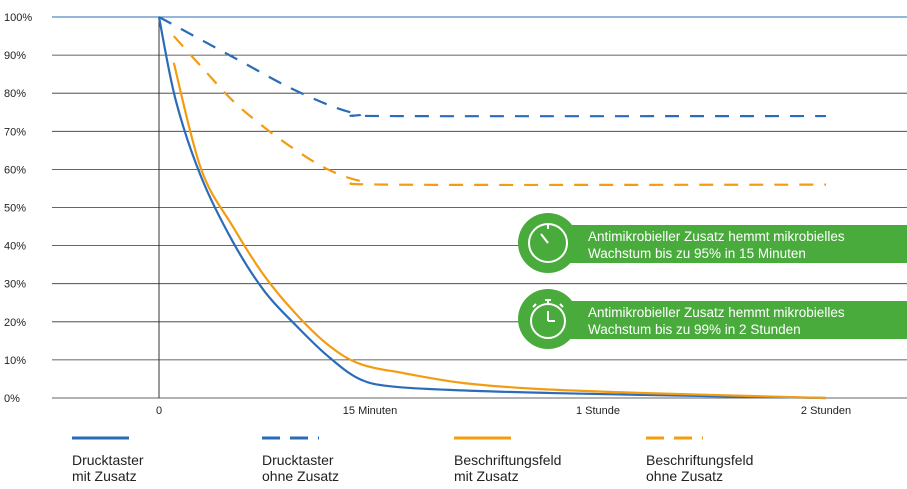  Describe the element at coordinates (548, 319) in the screenshot. I see `stopwatch-icon` at that location.